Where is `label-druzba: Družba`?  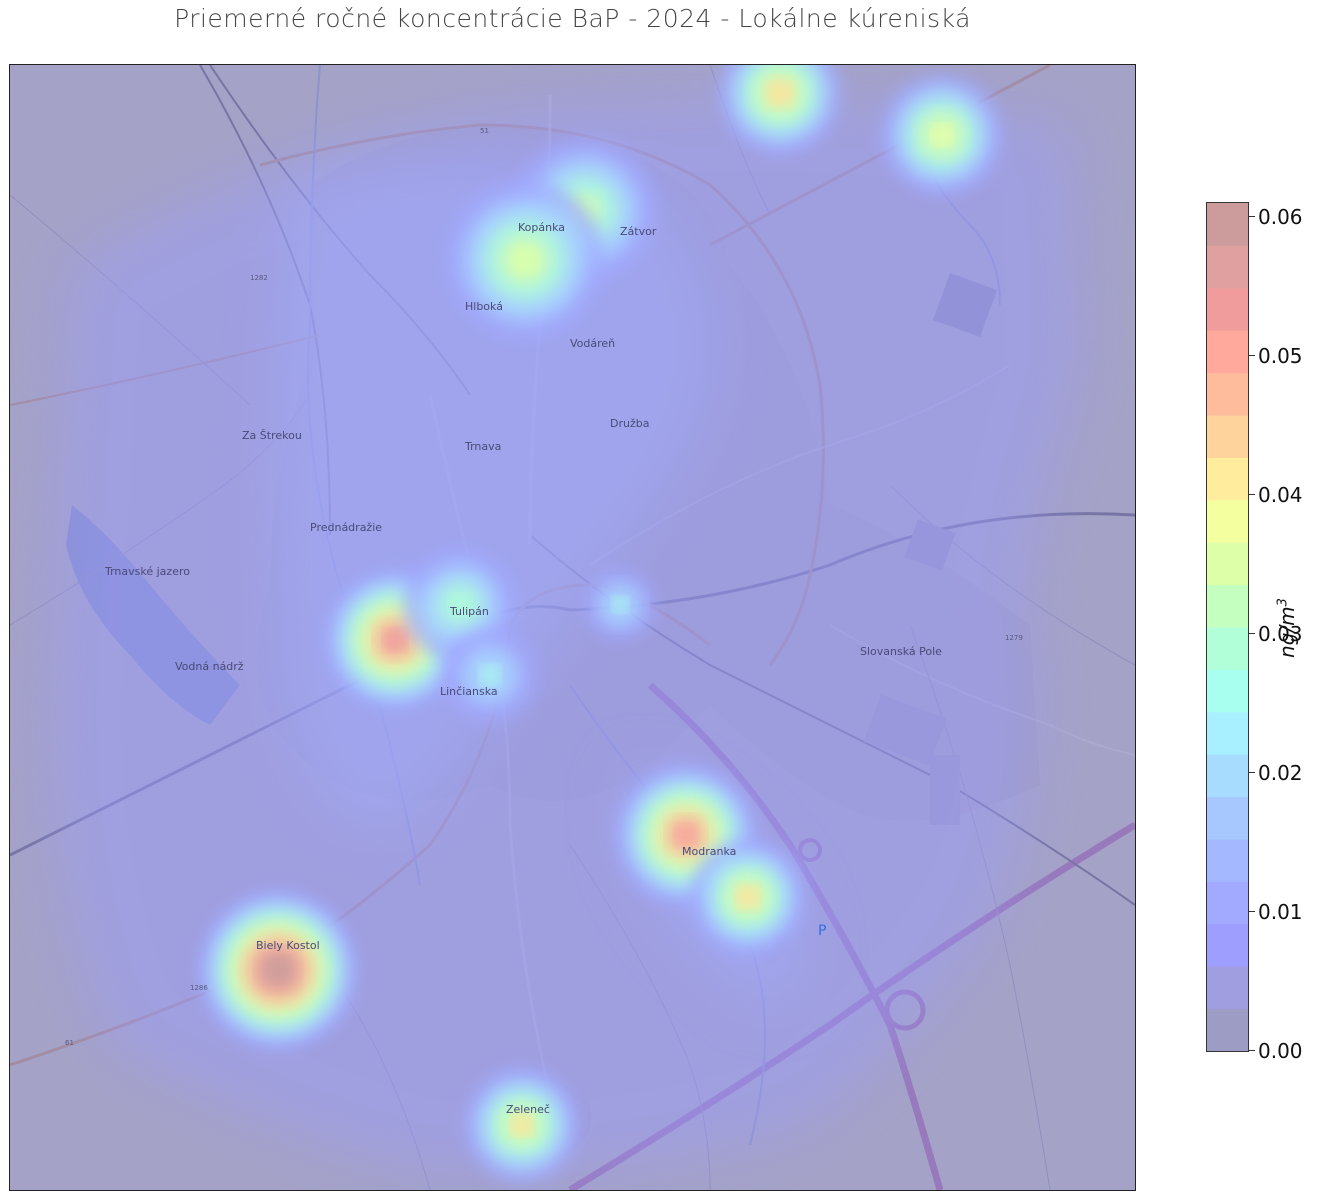
label-druzba: Družba is located at coordinates (629, 423).